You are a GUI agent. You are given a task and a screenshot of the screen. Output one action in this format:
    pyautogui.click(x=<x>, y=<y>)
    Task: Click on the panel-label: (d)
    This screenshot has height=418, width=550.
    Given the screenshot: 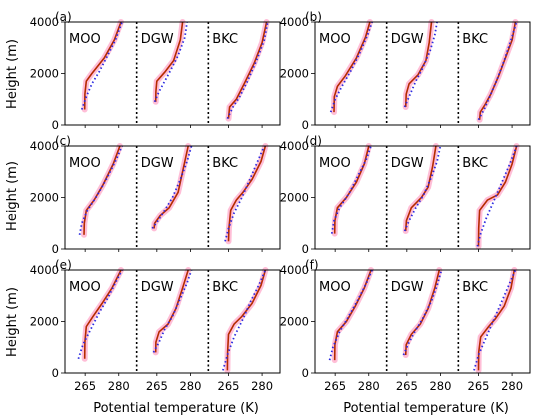 What is the action you would take?
    pyautogui.click(x=313, y=141)
    